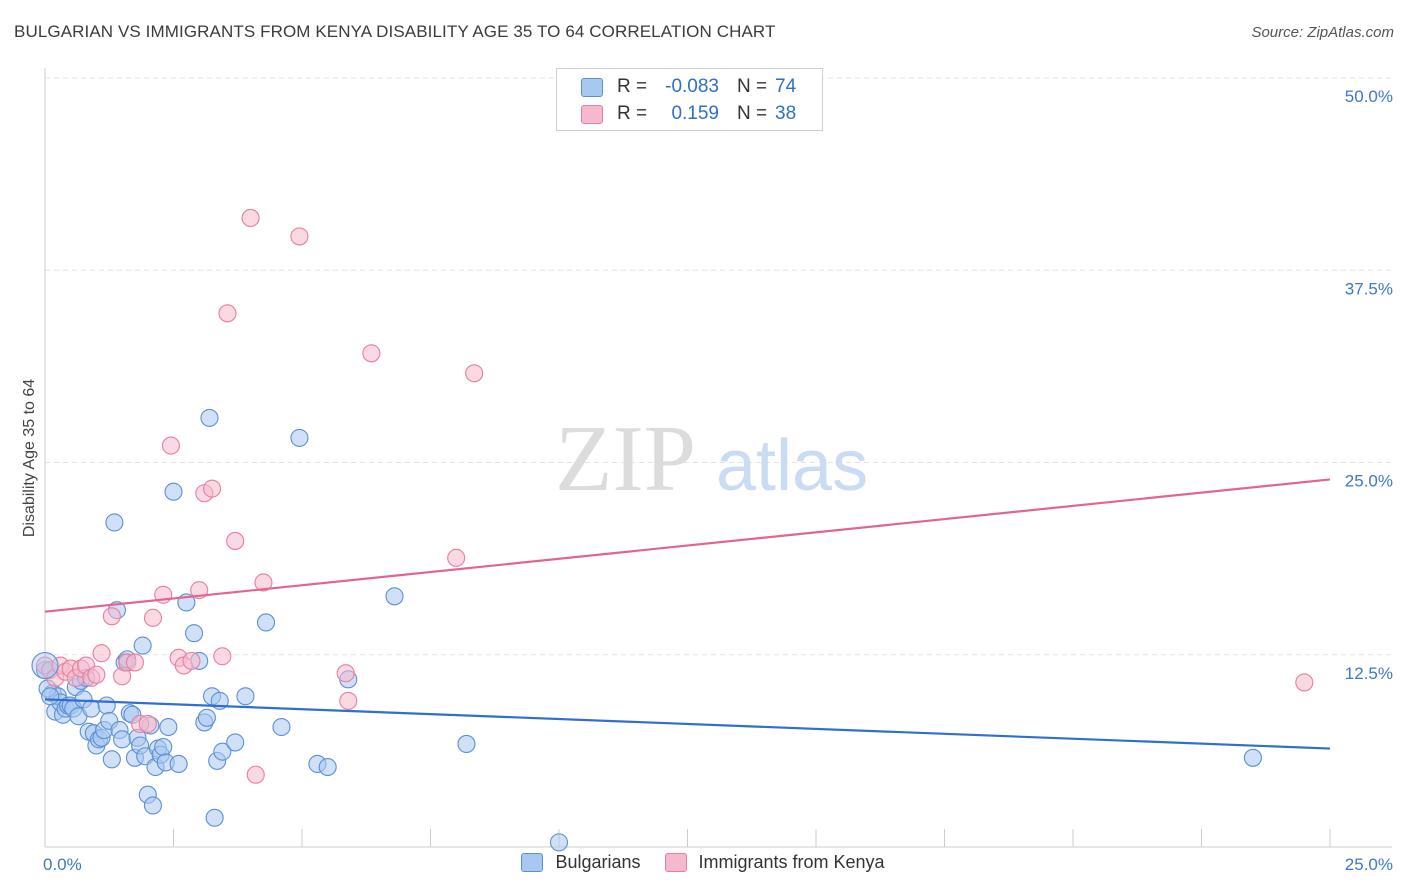 Image resolution: width=1406 pixels, height=892 pixels. I want to click on legend-item-kenya: Immigrants from Kenya, so click(774, 862).